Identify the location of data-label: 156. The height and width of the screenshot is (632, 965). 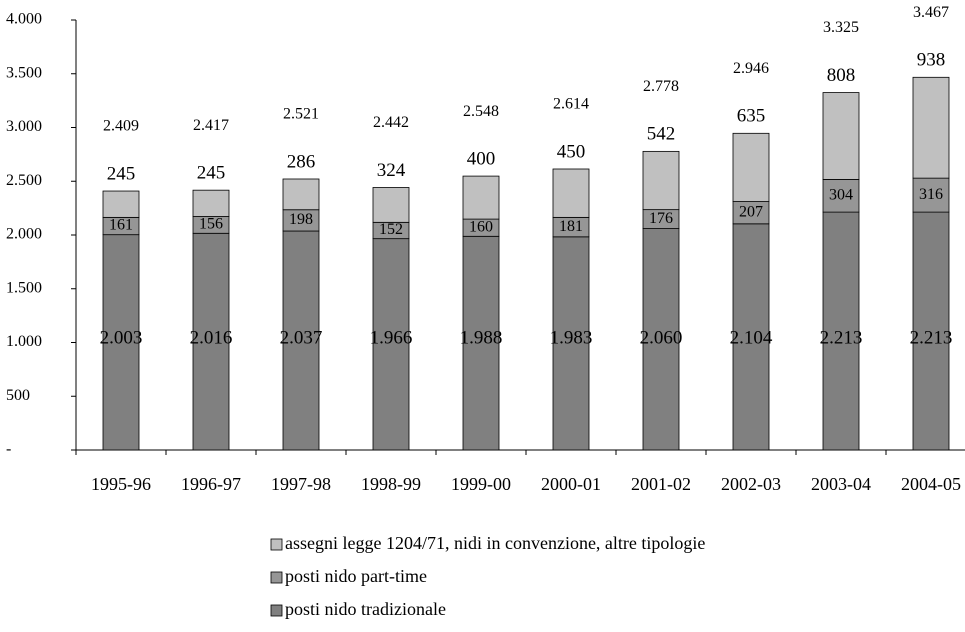
(211, 224).